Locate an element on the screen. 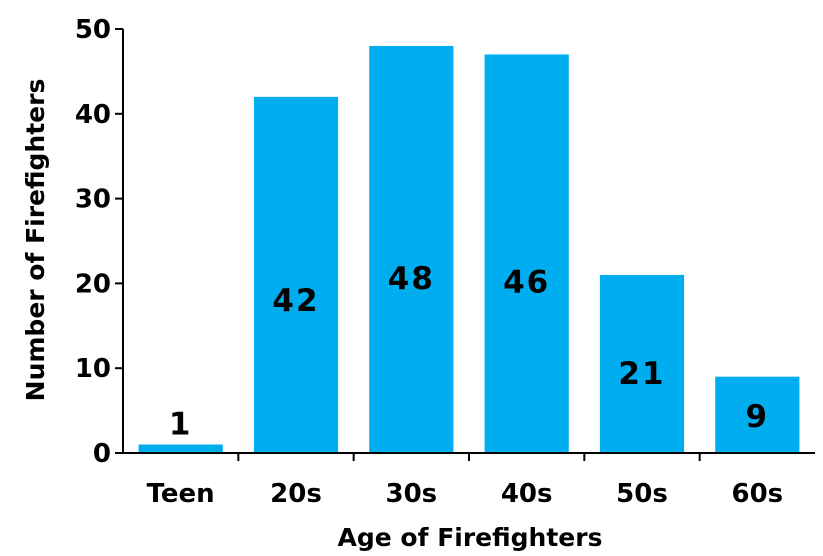  bar-value-label: 9 is located at coordinates (758, 417).